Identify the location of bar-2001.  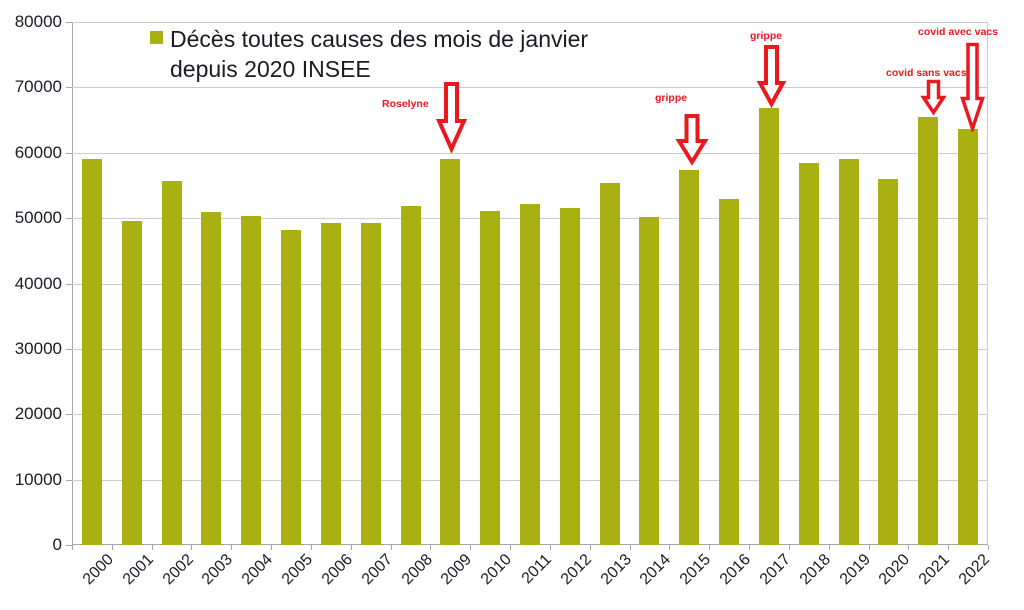
(132, 383).